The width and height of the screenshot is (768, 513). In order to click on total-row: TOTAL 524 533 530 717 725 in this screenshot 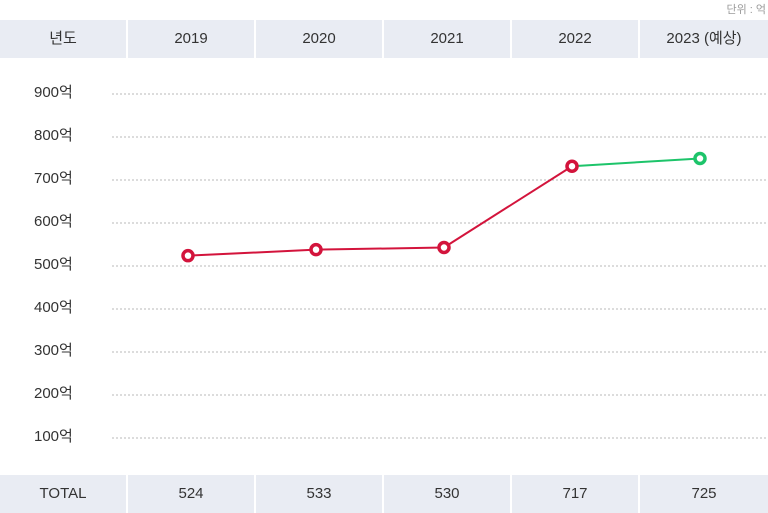, I will do `click(384, 494)`.